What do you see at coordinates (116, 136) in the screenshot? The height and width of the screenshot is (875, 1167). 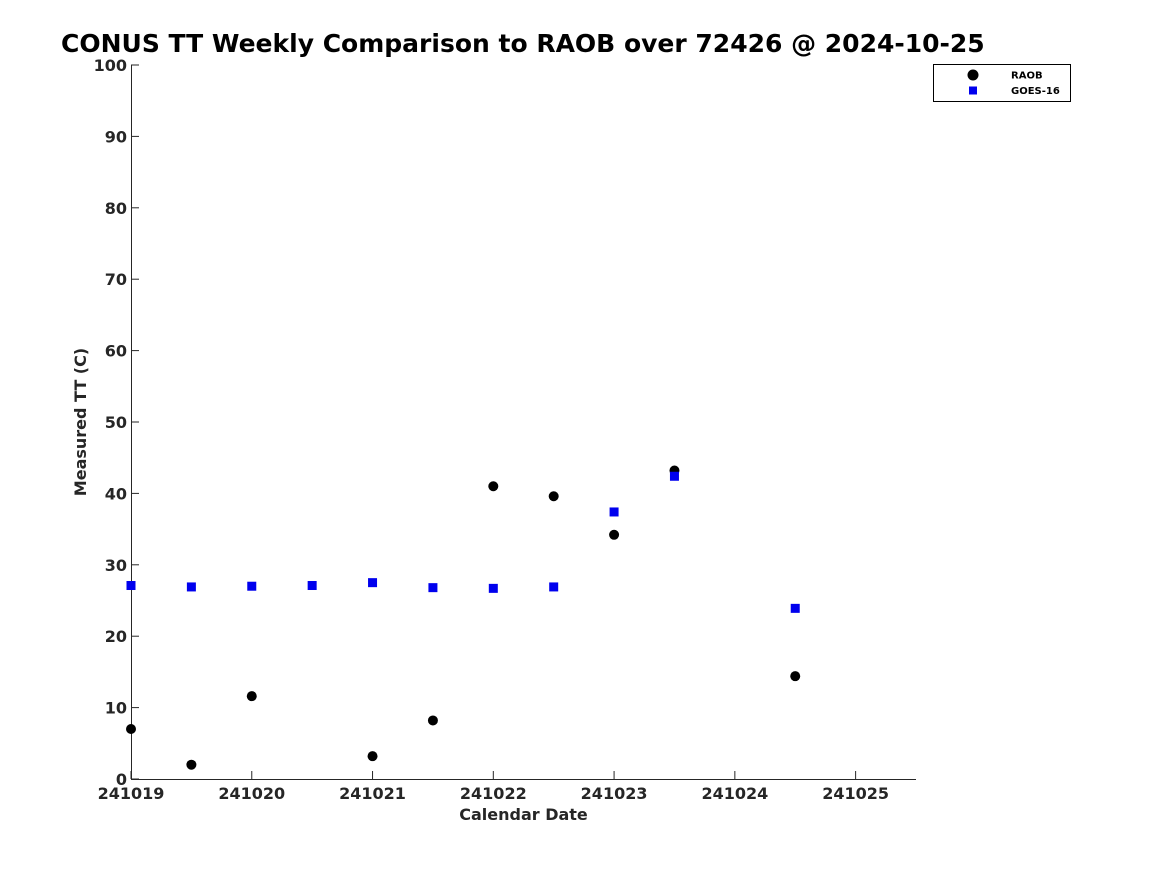 I see `y-tick-label: 90` at bounding box center [116, 136].